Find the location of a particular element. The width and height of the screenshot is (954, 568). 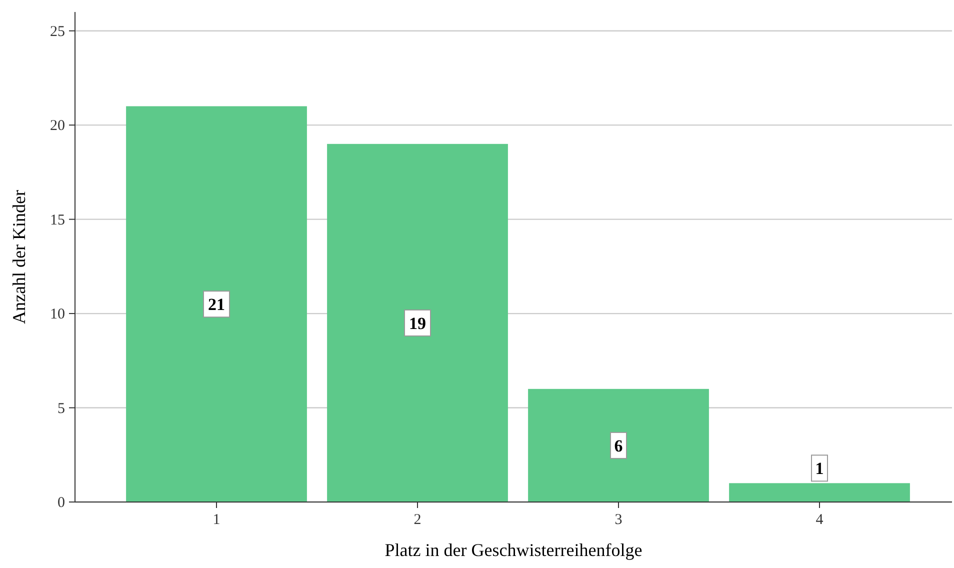

y-tick-label: 0 is located at coordinates (61, 503).